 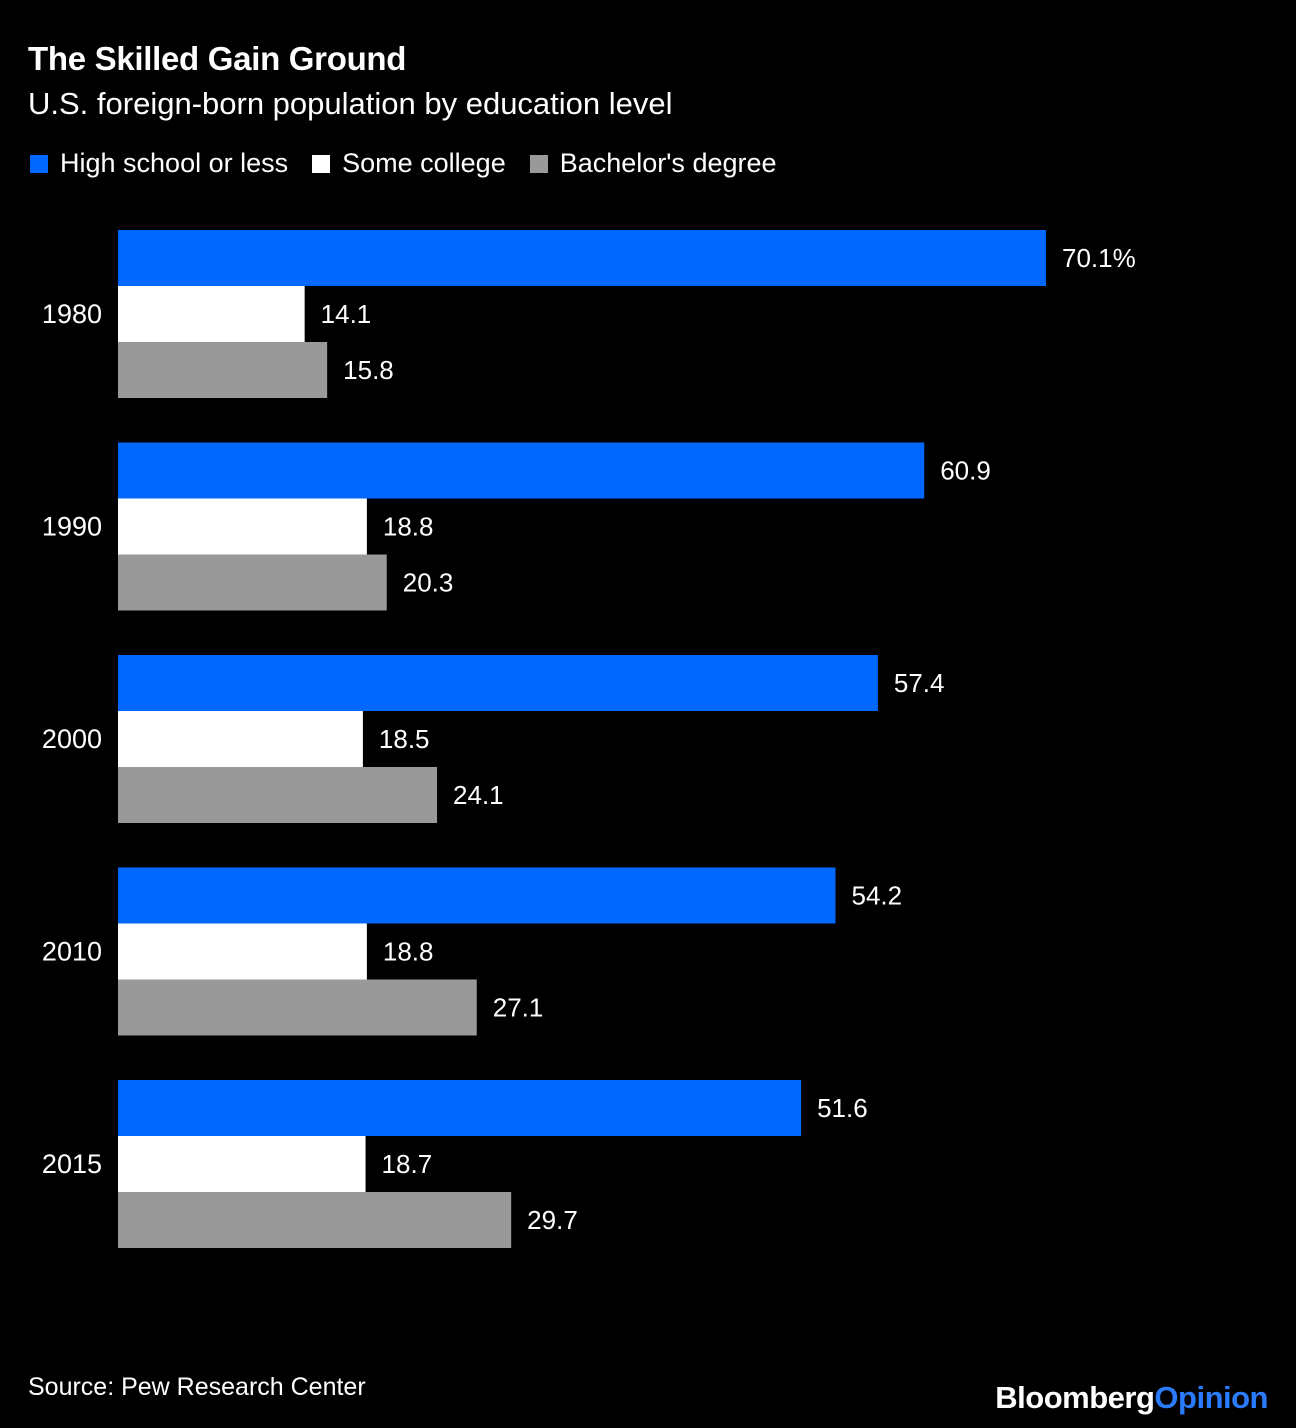 I want to click on value-label-2000-some-college: 18.5, so click(x=404, y=739).